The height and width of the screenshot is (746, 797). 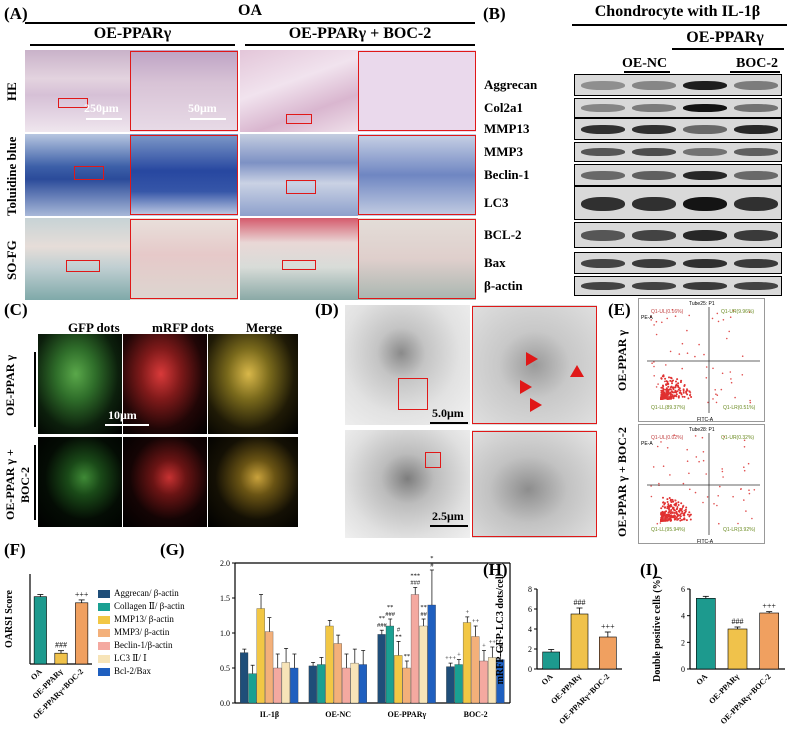 I want to click on panel-c-col-mrfp: mRFP dots, so click(x=183, y=327).